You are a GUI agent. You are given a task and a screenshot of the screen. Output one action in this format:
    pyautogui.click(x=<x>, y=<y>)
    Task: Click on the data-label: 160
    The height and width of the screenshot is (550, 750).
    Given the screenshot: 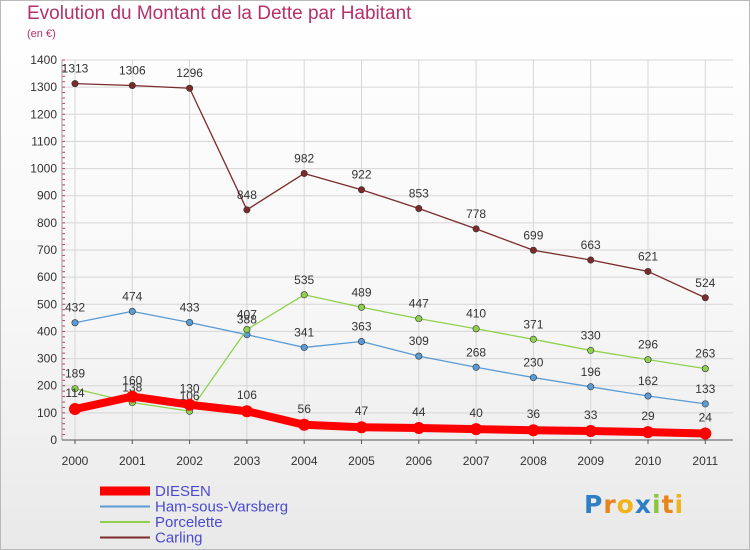 What is the action you would take?
    pyautogui.click(x=132, y=381)
    